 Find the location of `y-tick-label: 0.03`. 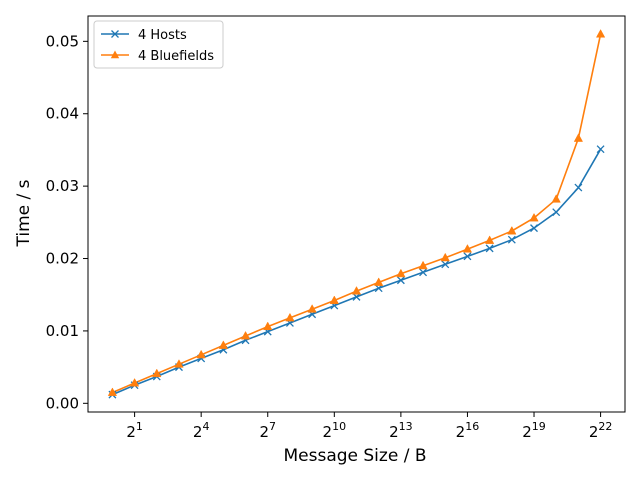

y-tick-label: 0.03 is located at coordinates (62, 186).